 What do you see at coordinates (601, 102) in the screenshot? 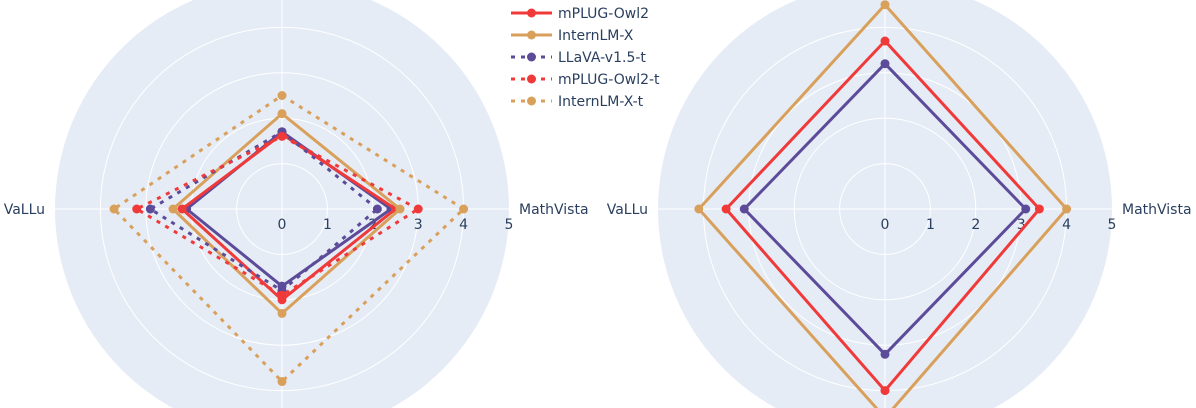
I see `legend-label: InternLM-X-t` at bounding box center [601, 102].